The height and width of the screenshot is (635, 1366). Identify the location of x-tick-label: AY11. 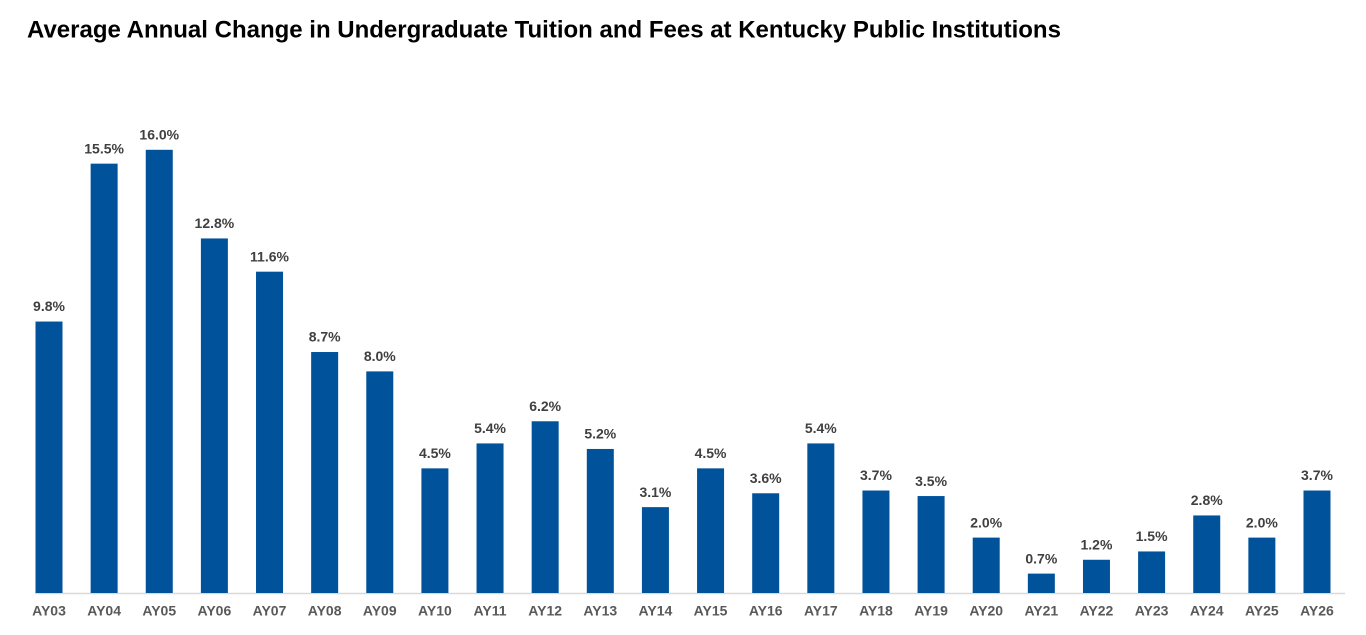
(490, 611).